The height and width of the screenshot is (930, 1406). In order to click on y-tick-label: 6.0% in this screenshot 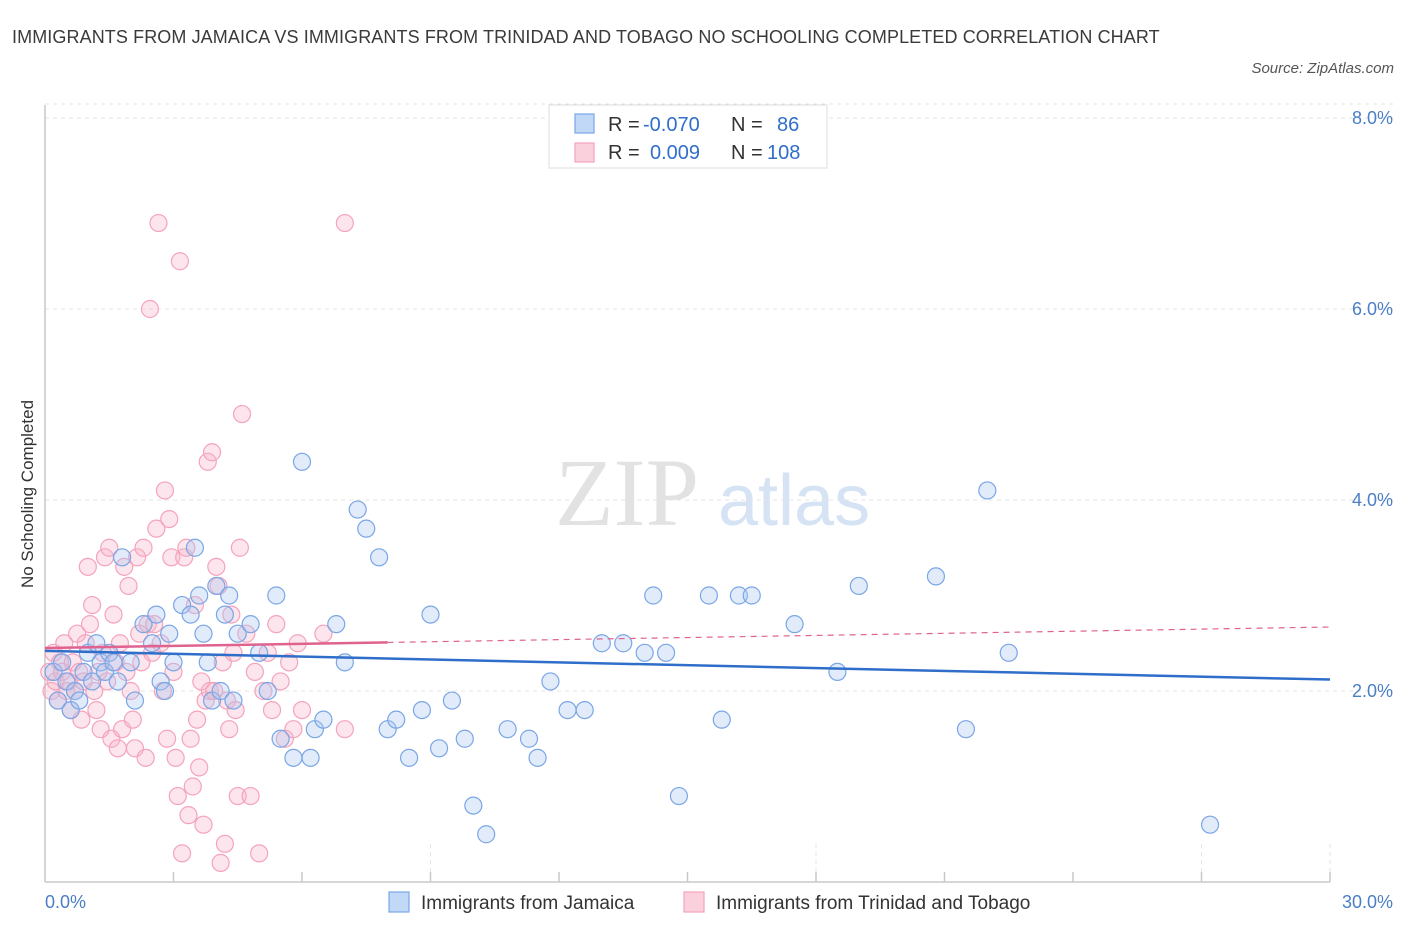, I will do `click(1372, 309)`.